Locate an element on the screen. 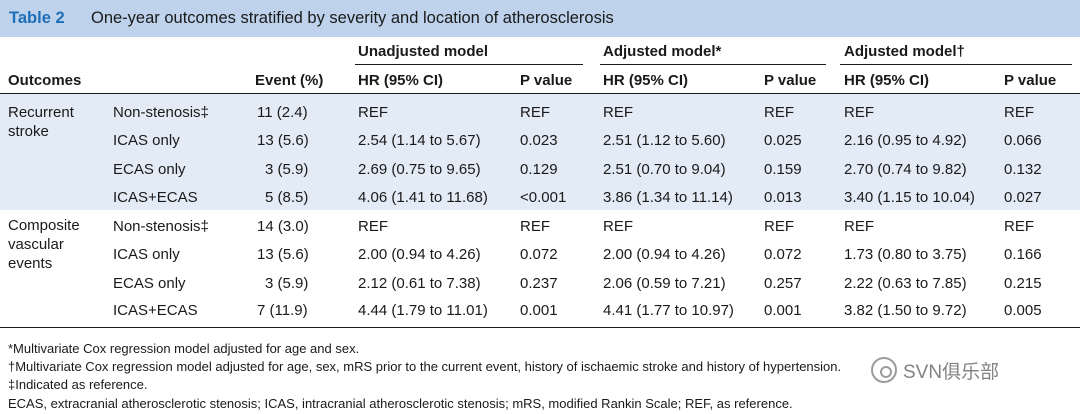  cell-p-unadjusted: 0.129 is located at coordinates (539, 169).